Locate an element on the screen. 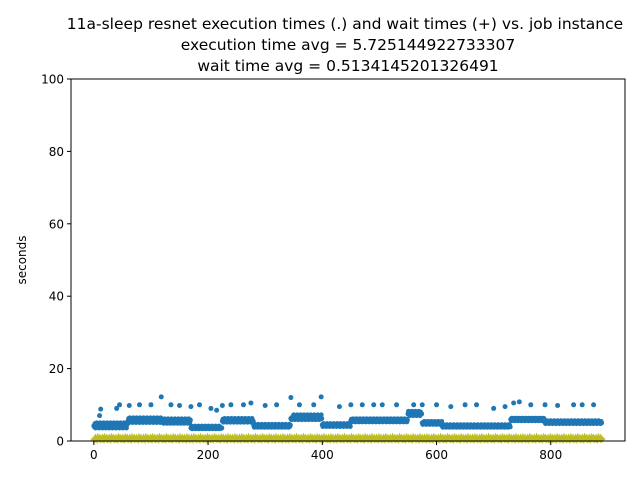 This screenshot has height=480, width=640. y-tick-label: 40 is located at coordinates (56, 297).